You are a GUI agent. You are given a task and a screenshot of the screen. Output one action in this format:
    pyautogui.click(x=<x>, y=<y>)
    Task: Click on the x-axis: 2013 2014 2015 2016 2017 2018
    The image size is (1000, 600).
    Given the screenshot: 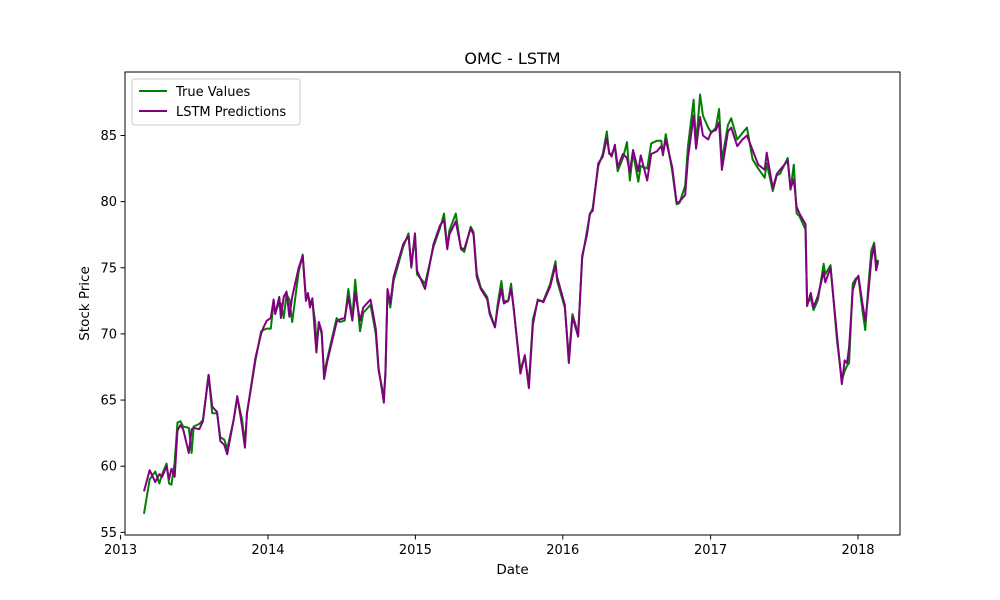 What is the action you would take?
    pyautogui.click(x=489, y=546)
    